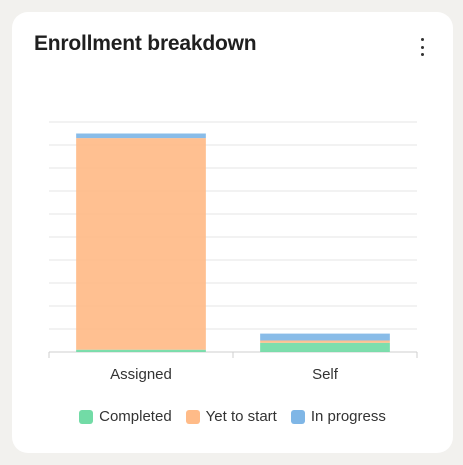  What do you see at coordinates (422, 47) in the screenshot?
I see `kebab-menu-icon` at bounding box center [422, 47].